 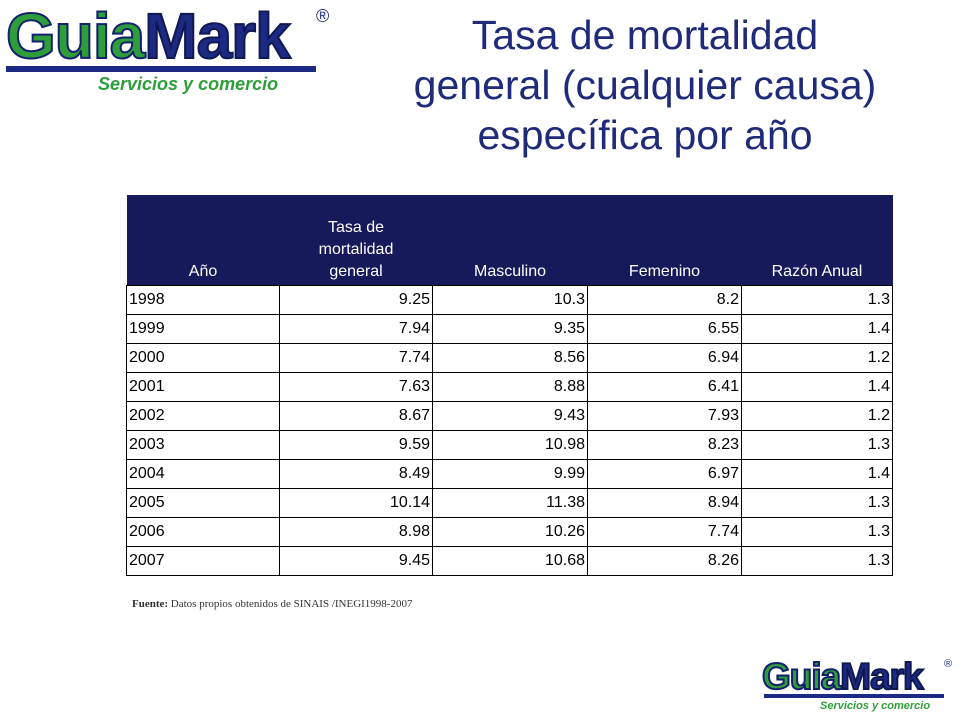 What do you see at coordinates (203, 240) in the screenshot?
I see `header-year: Año` at bounding box center [203, 240].